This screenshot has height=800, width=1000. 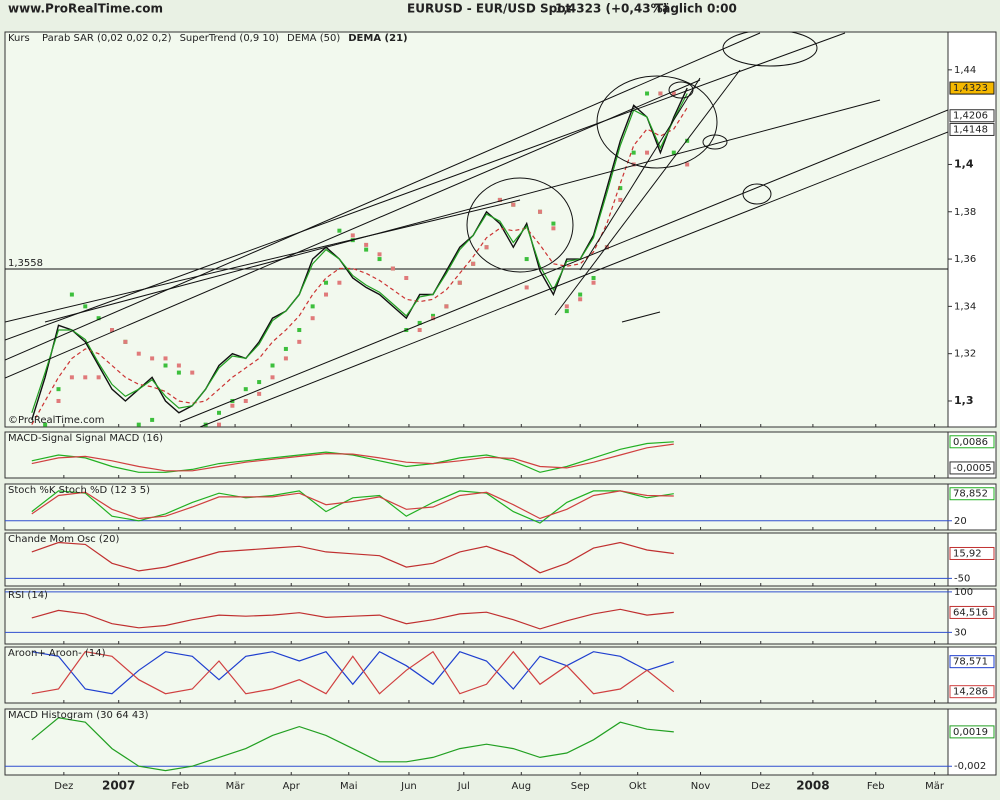 What do you see at coordinates (965, 212) in the screenshot?
I see `y-tick-label: 1,38` at bounding box center [965, 212].